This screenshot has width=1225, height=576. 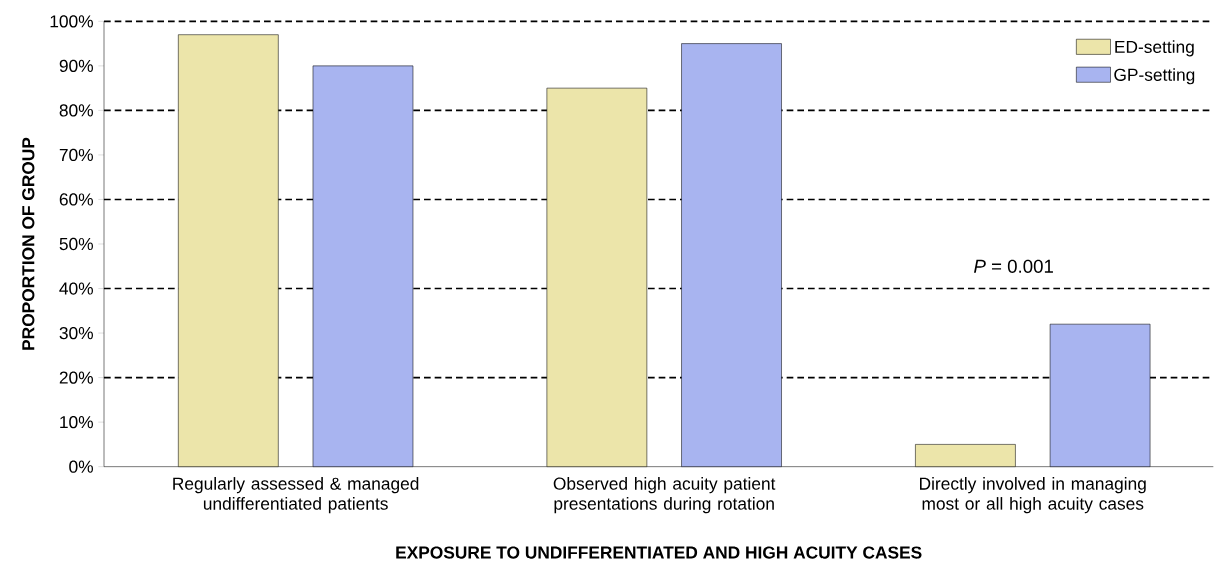 I want to click on y-tick-label: 60%, so click(x=76, y=199).